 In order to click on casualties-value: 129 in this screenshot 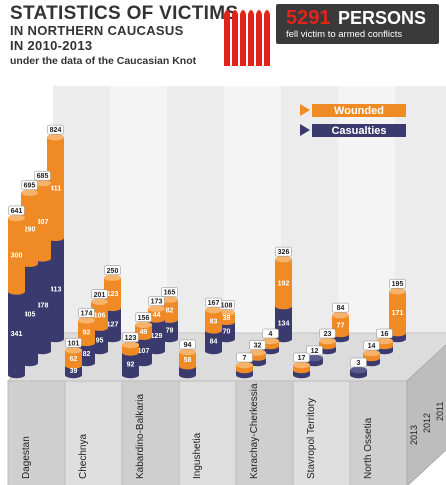, I will do `click(157, 336)`.